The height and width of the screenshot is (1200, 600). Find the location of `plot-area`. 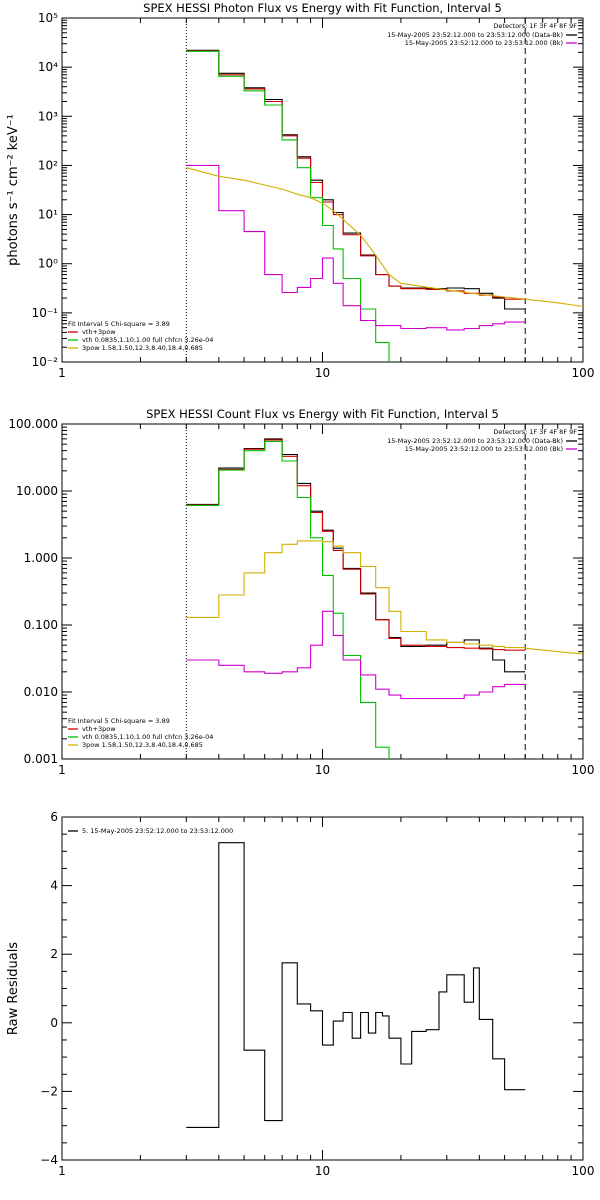

plot-area is located at coordinates (356, 985).